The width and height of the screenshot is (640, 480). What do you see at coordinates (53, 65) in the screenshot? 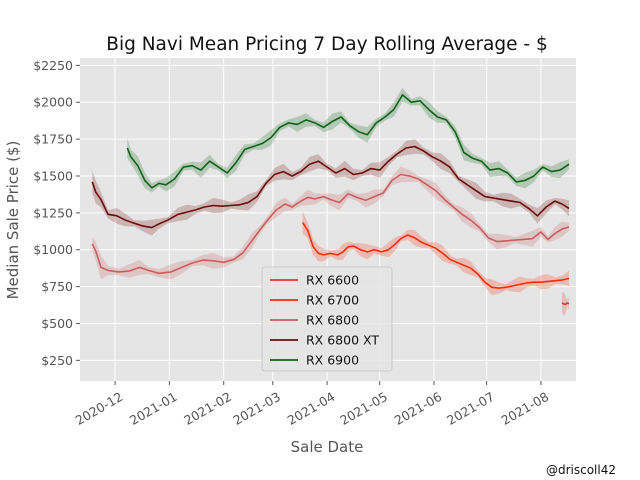
I see `y-tick-label: $2250` at bounding box center [53, 65].